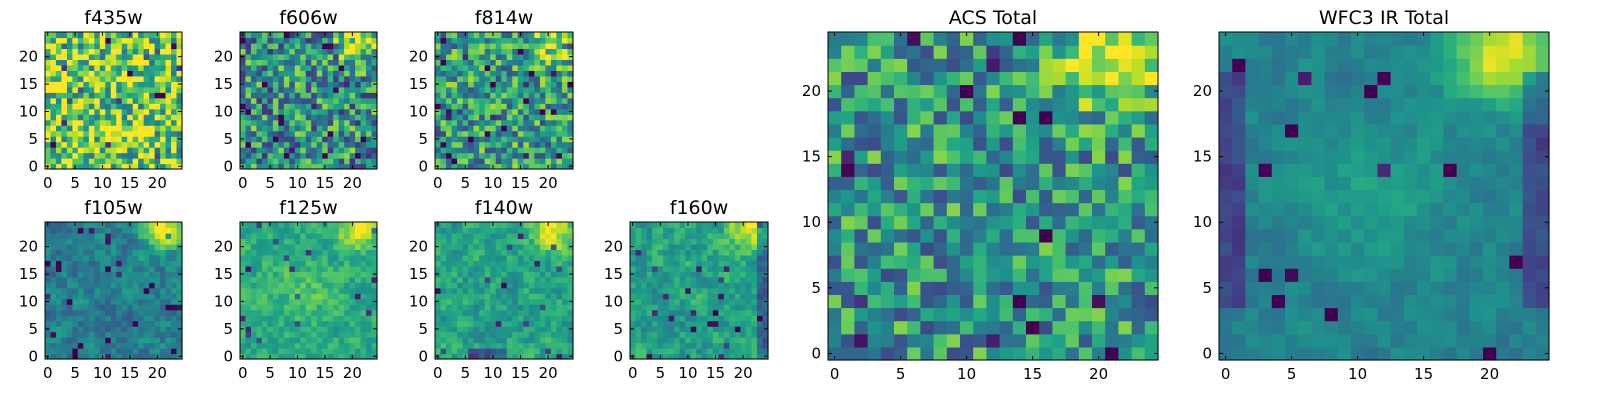 This screenshot has width=1600, height=400. I want to click on y-tick-label: 5, so click(228, 329).